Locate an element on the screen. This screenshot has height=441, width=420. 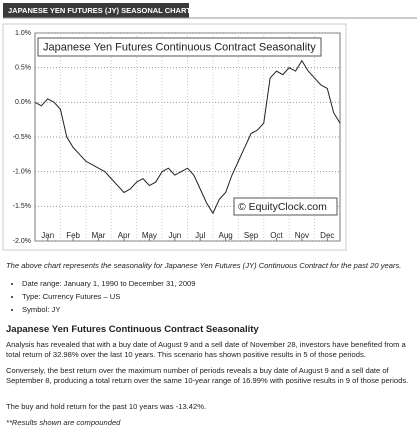
x-tick-label: Sep is located at coordinates (251, 235).